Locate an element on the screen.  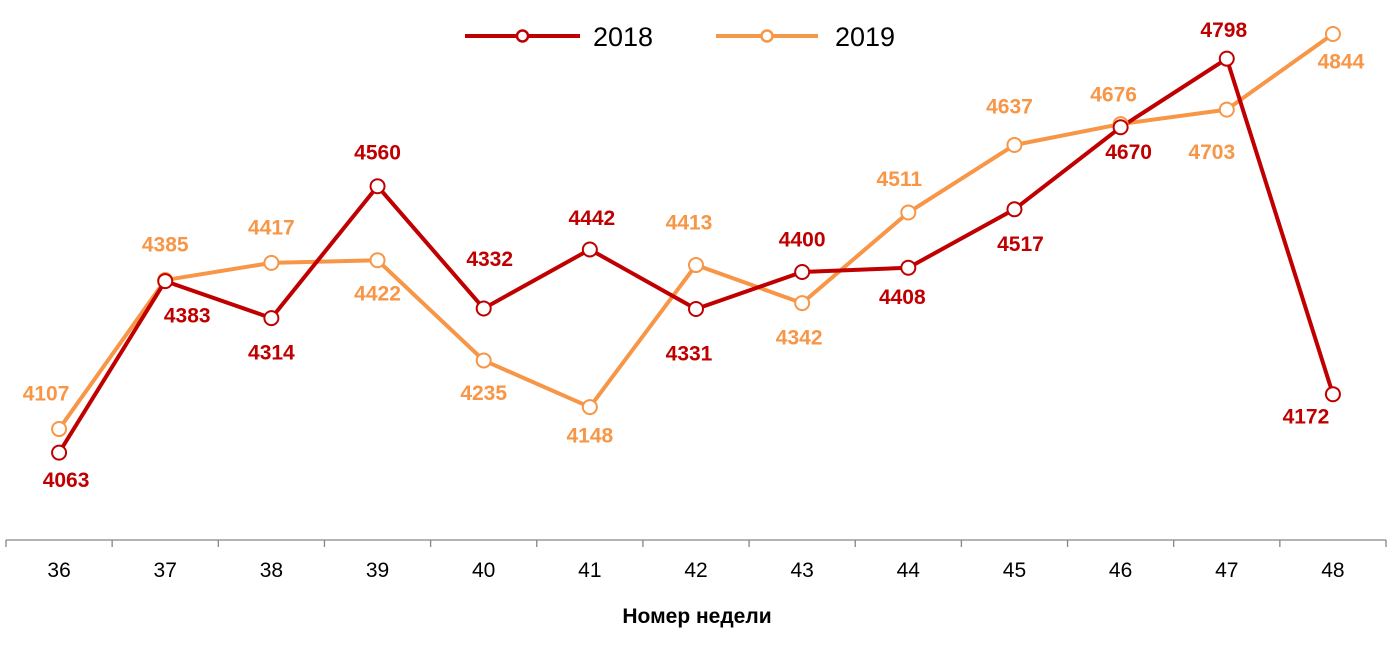
data-label-2019: 4235 is located at coordinates (483, 393).